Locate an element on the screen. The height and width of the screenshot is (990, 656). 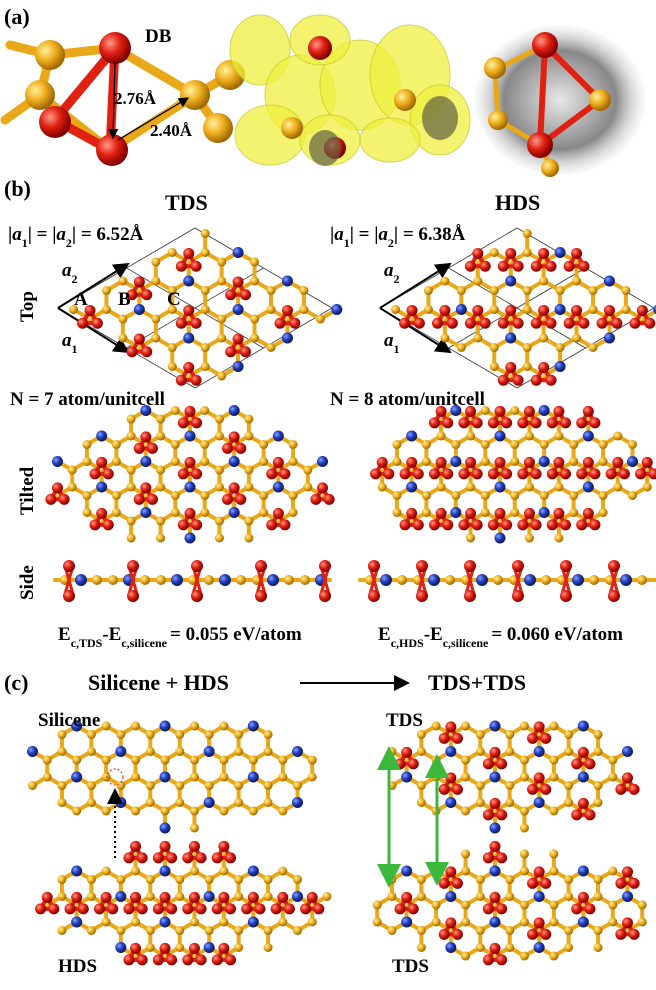
text-segment: 2 is located at coordinates (75, 279).